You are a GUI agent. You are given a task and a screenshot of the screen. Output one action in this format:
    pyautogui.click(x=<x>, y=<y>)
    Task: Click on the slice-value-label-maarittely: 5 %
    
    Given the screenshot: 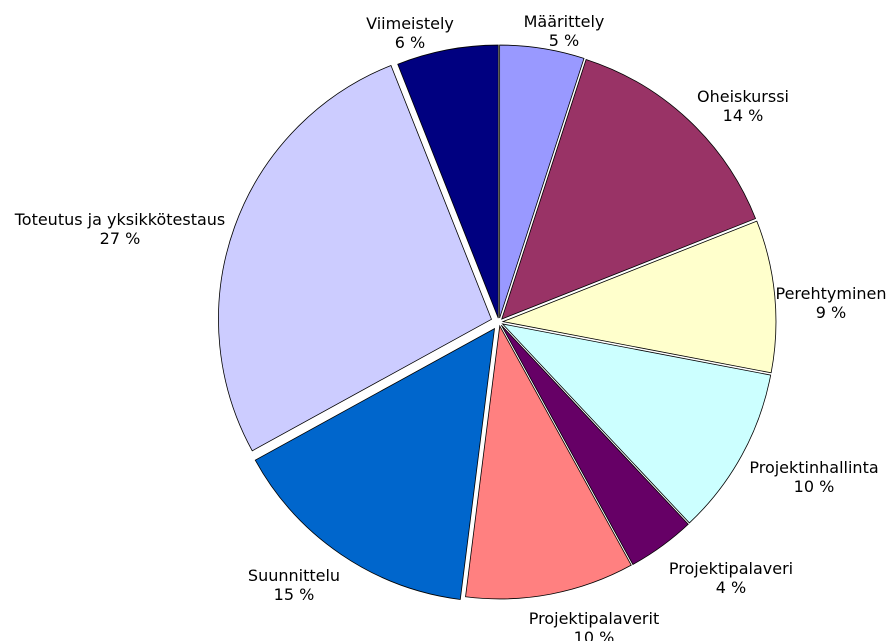 What is the action you would take?
    pyautogui.click(x=564, y=40)
    